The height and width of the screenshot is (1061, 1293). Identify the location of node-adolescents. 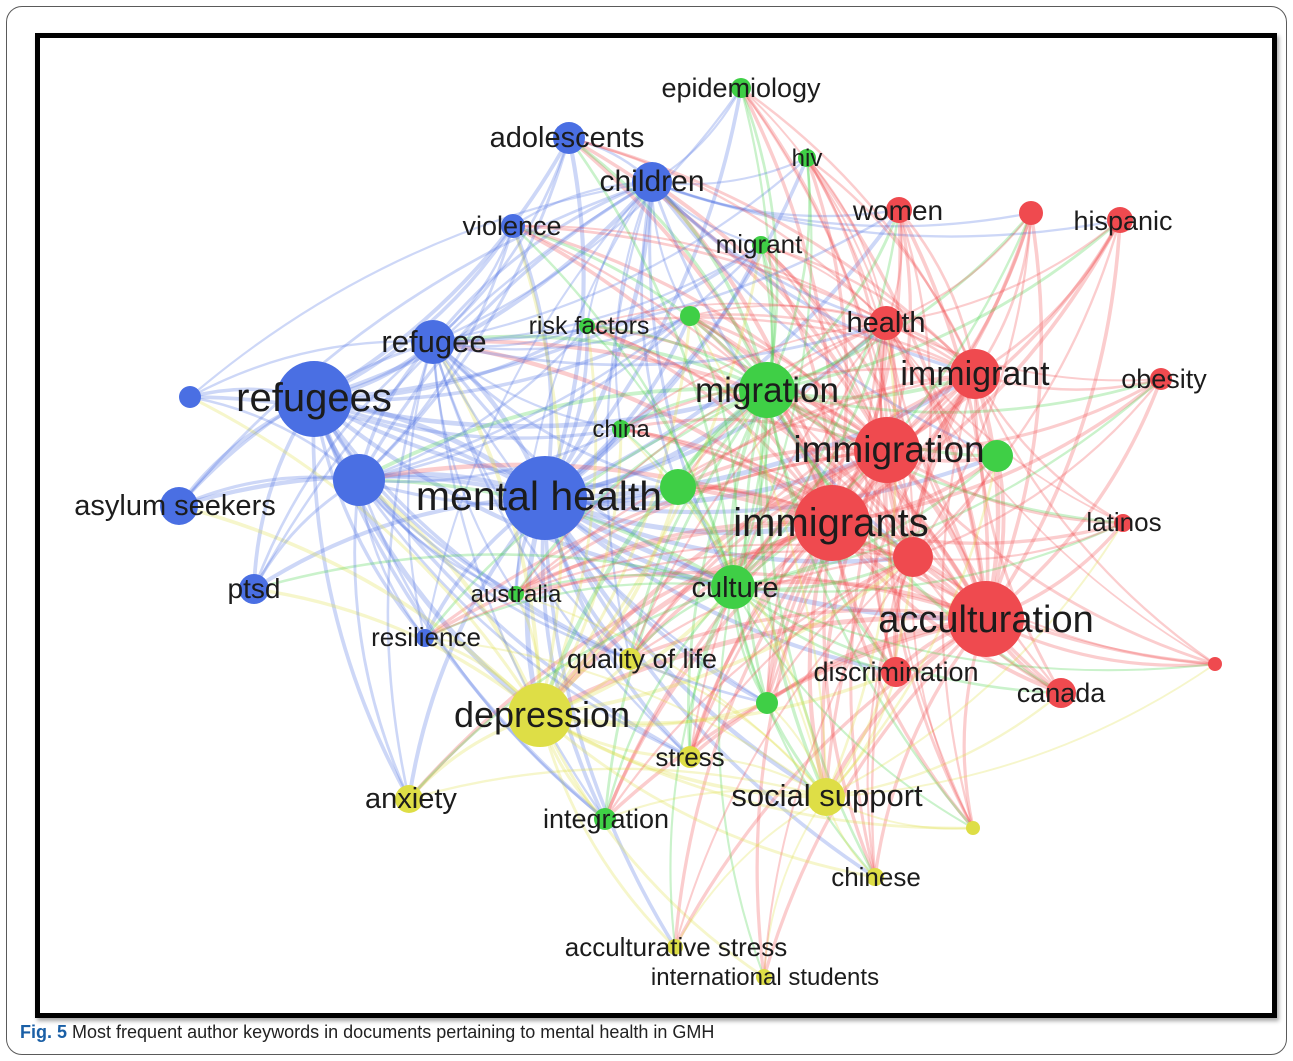
(569, 138).